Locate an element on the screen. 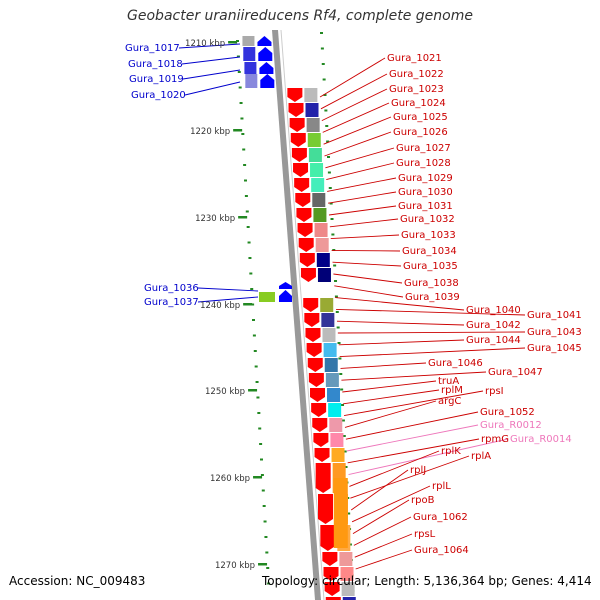  gene-label: Gura_1019 is located at coordinates (156, 79).